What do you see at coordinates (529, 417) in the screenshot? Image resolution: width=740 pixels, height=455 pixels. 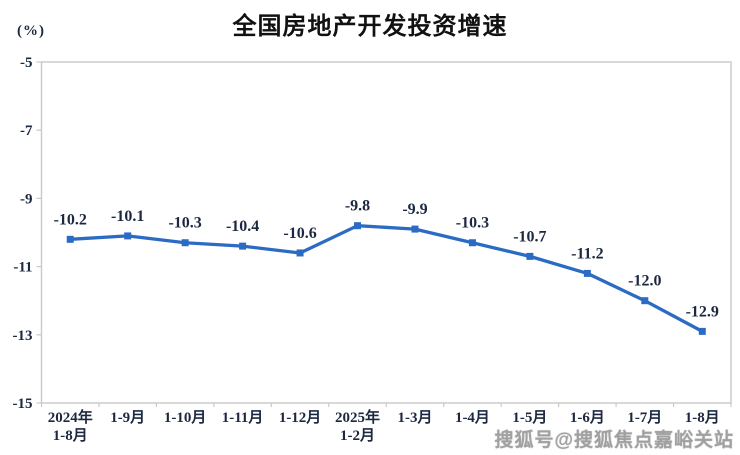 I see `x-category-label: 1-5月` at bounding box center [529, 417].